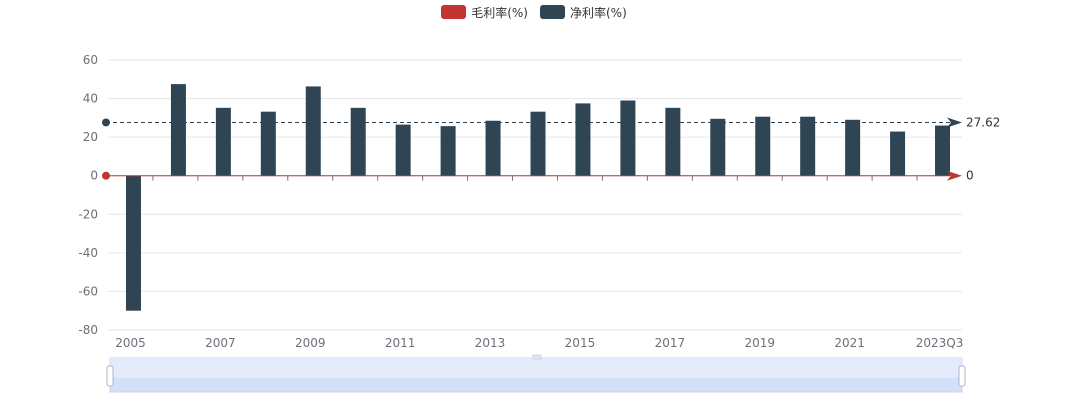 This screenshot has width=1068, height=400. What do you see at coordinates (970, 176) in the screenshot?
I see `mark-line-label: 0` at bounding box center [970, 176].